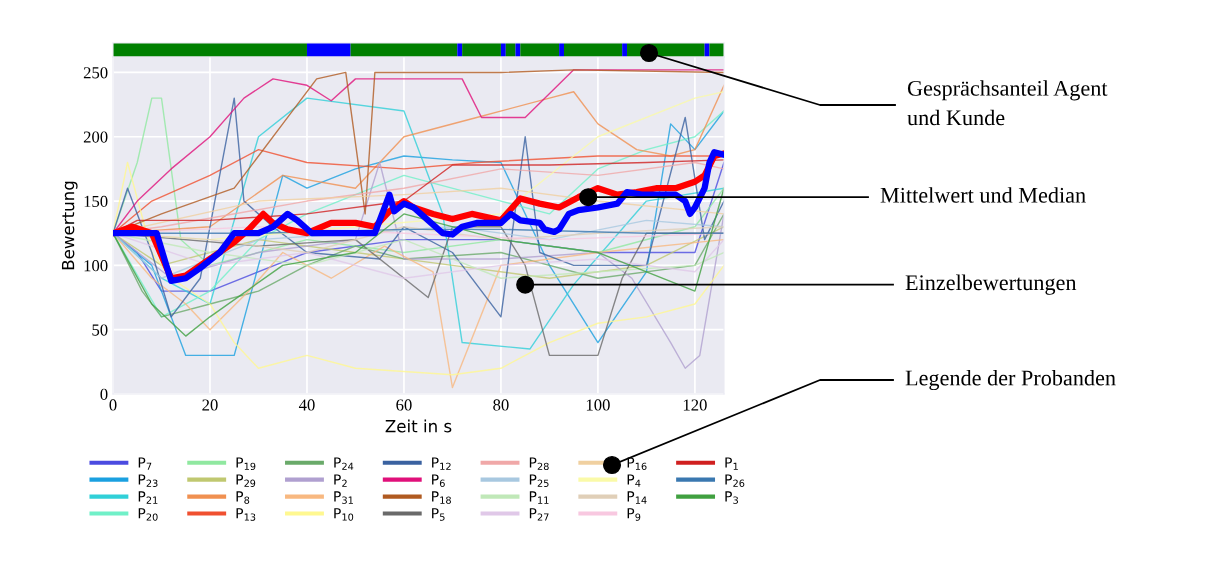  Describe the element at coordinates (246, 514) in the screenshot. I see `legend-label: P$_{13}$` at that location.